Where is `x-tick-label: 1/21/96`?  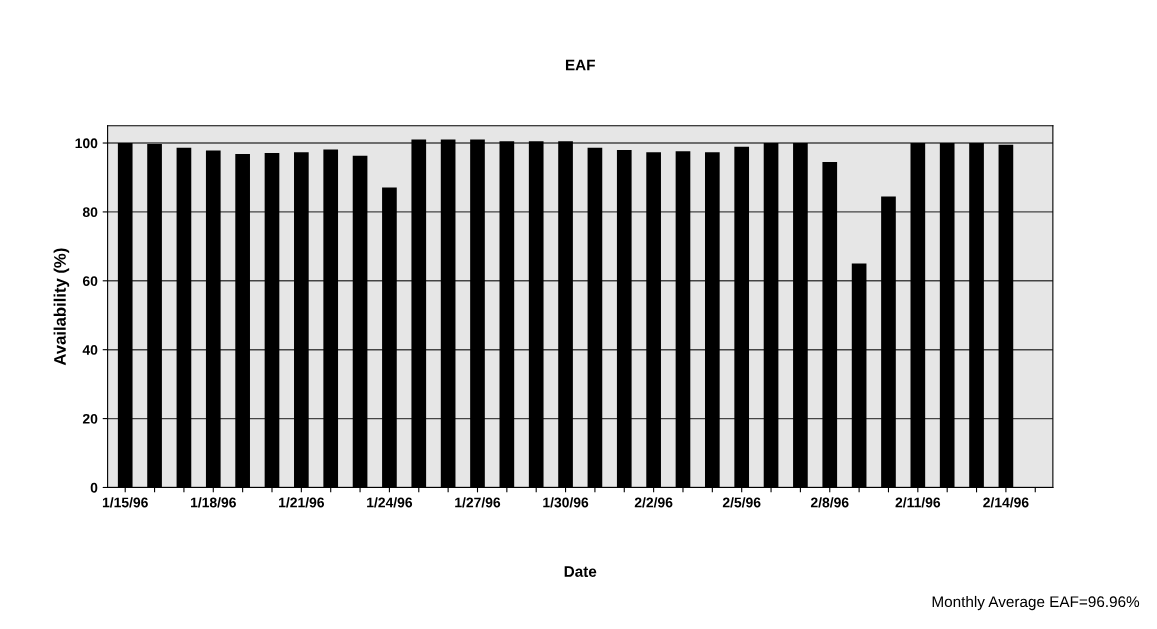 x-tick-label: 1/21/96 is located at coordinates (302, 502).